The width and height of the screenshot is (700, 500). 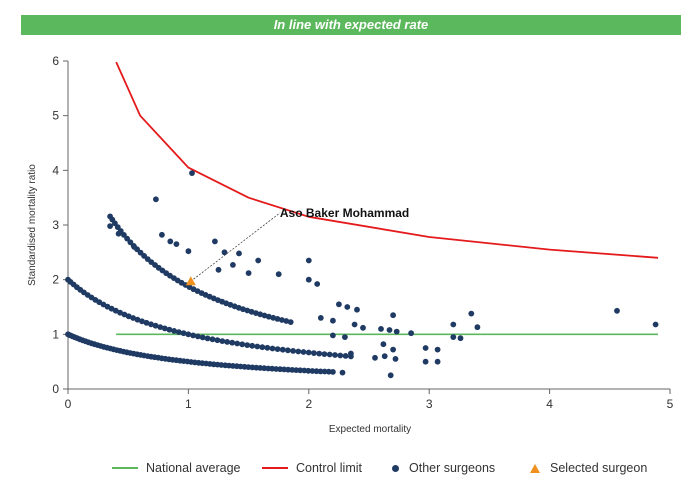 I want to click on y-tick-label: 3, so click(x=55, y=225).